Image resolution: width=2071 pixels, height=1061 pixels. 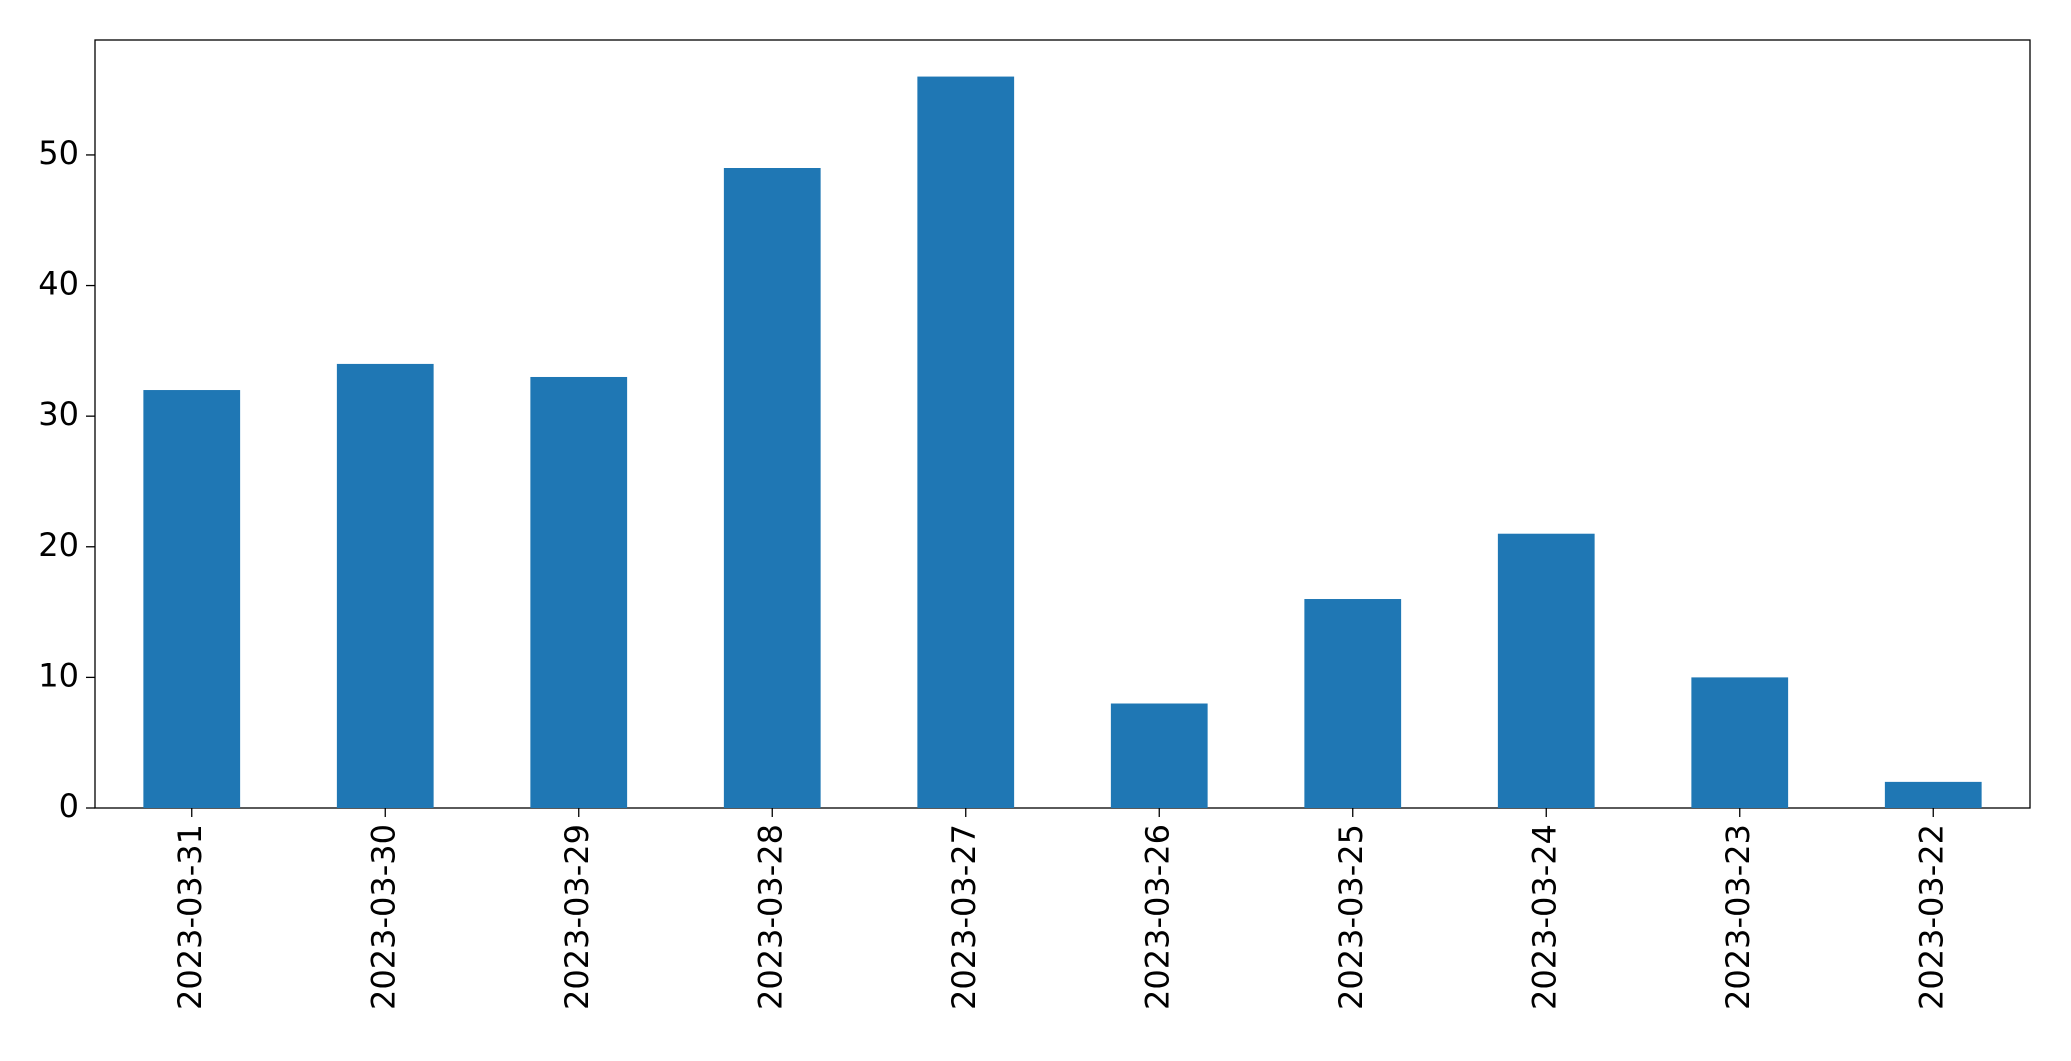 What do you see at coordinates (58, 284) in the screenshot?
I see `y-tick-label: 40` at bounding box center [58, 284].